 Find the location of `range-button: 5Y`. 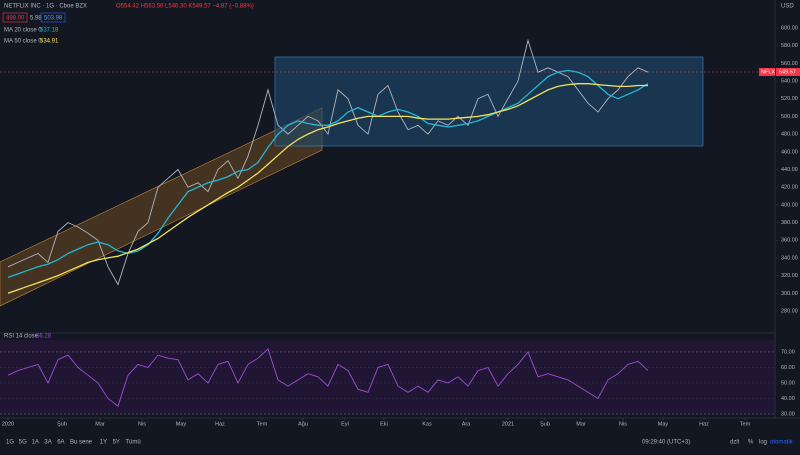

range-button: 5Y is located at coordinates (116, 443).